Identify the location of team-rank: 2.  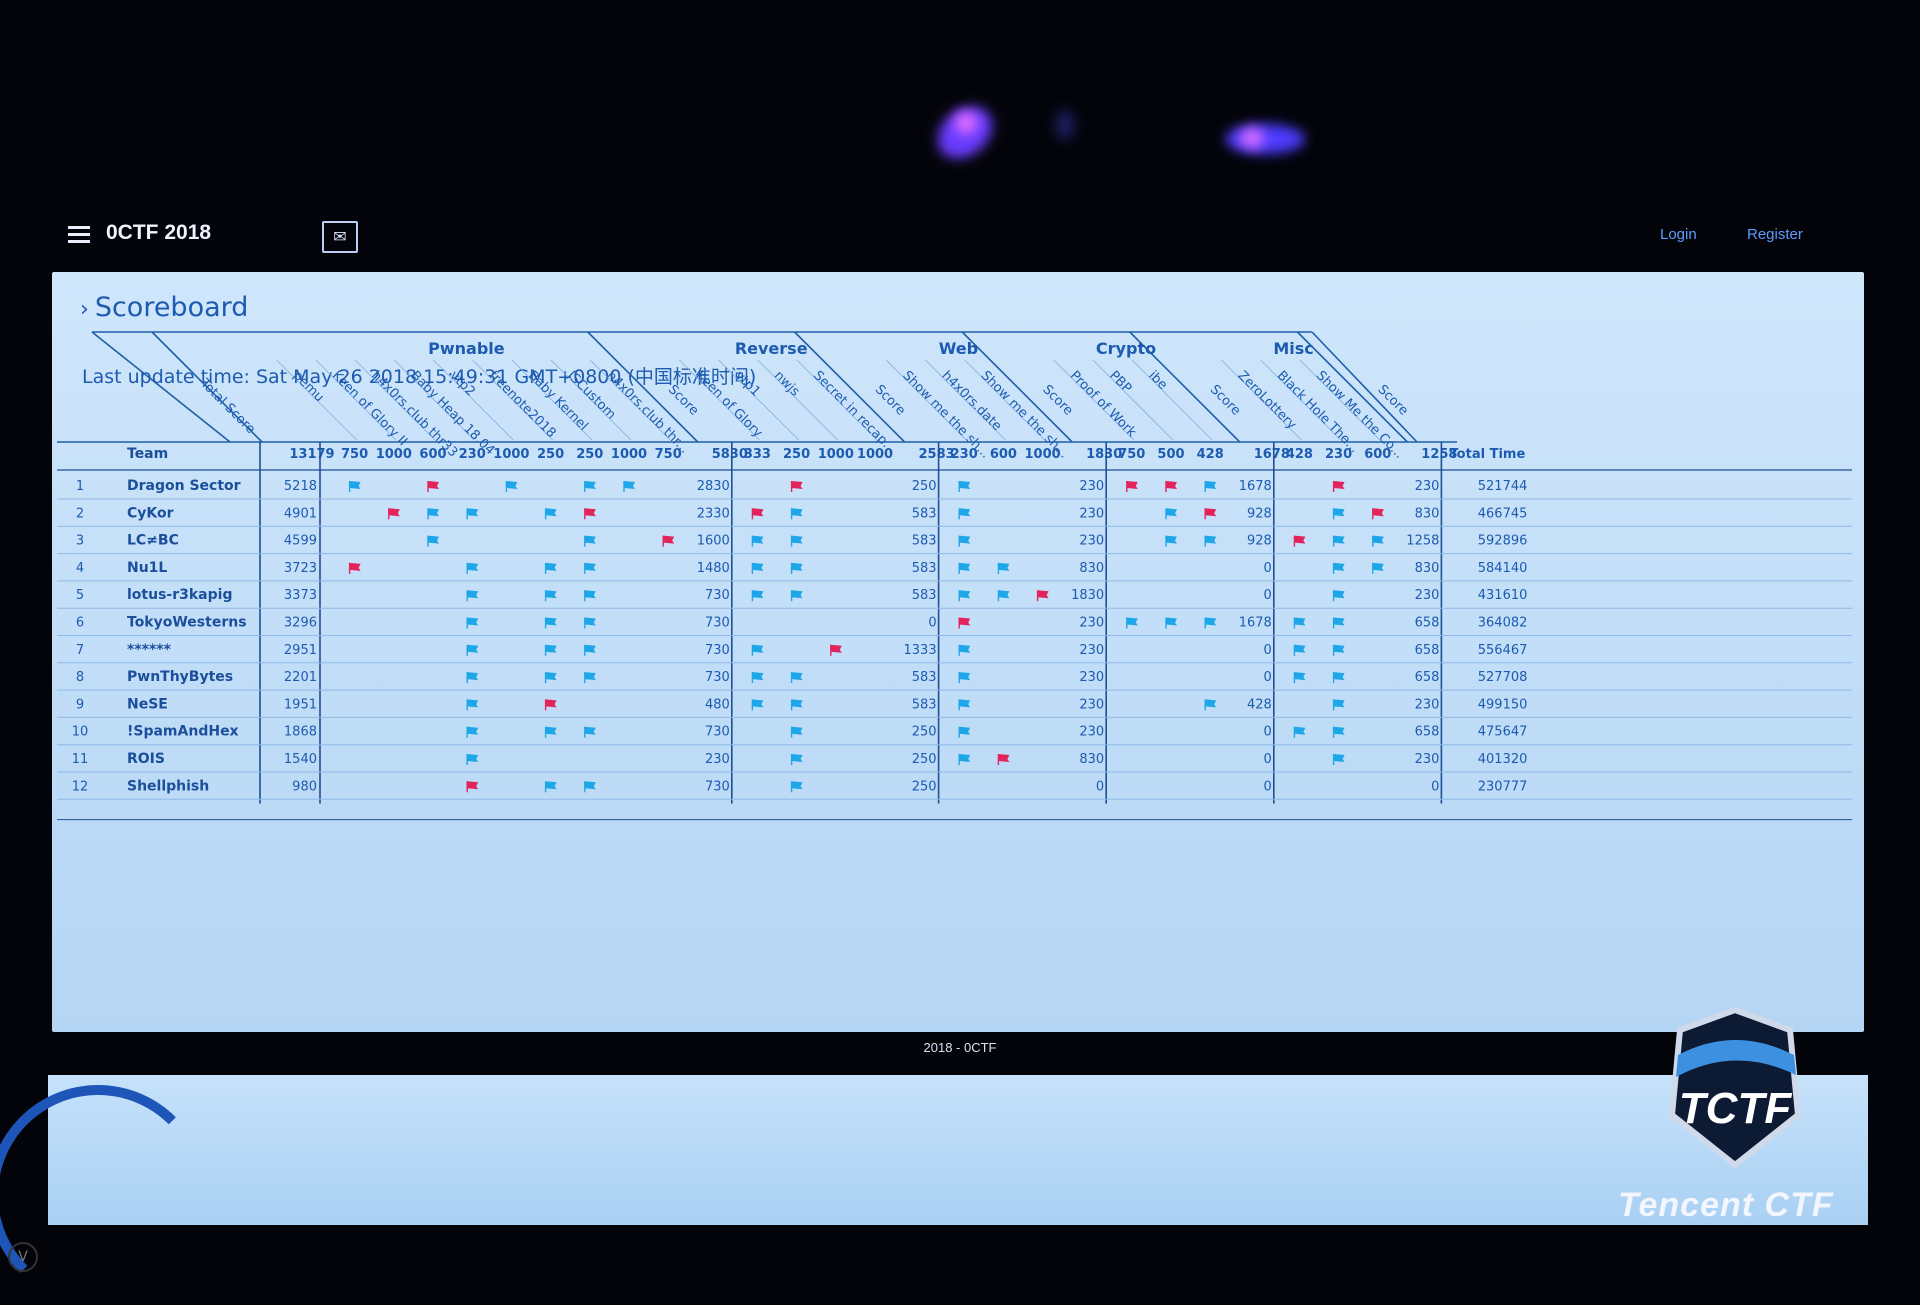
(80, 513).